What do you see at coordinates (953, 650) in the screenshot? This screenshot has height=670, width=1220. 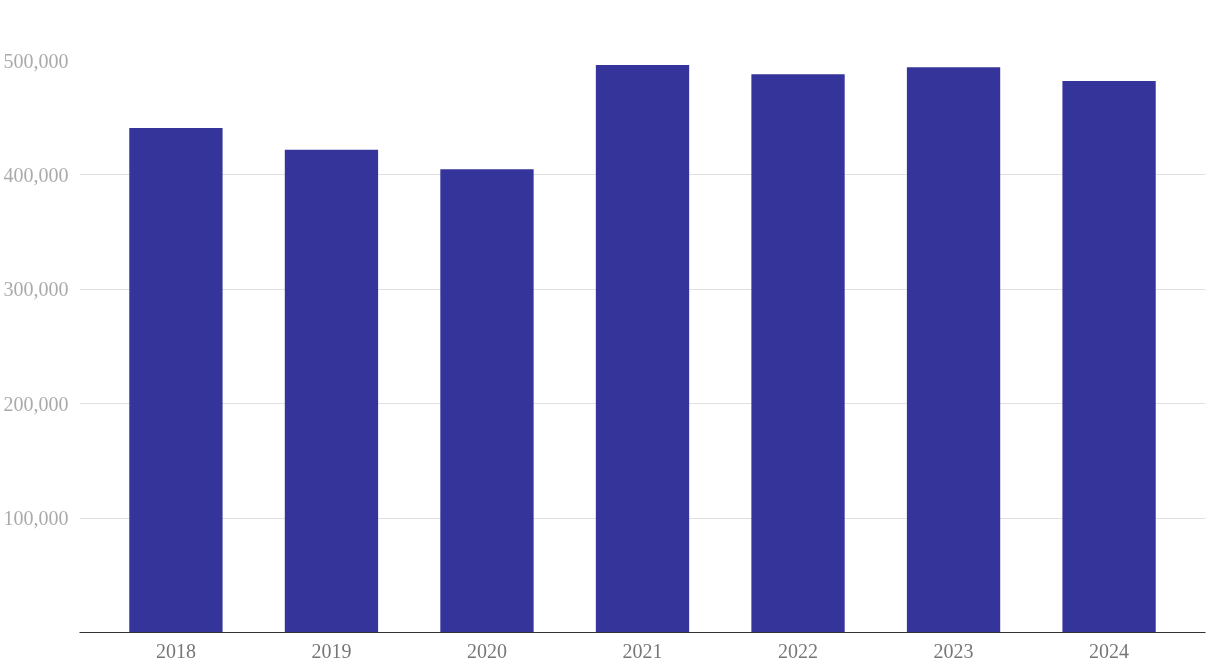 I see `x-tick-label: 2023` at bounding box center [953, 650].